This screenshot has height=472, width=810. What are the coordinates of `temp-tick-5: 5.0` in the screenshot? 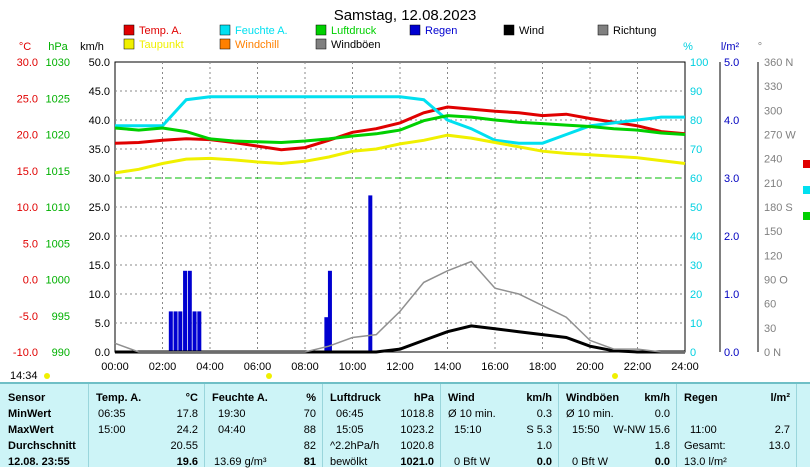 It's located at (30, 244).